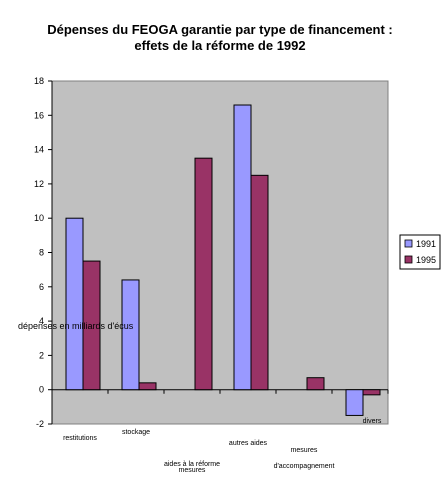 The image size is (448, 495). Describe the element at coordinates (39, 218) in the screenshot. I see `y-tick-label: 10` at that location.